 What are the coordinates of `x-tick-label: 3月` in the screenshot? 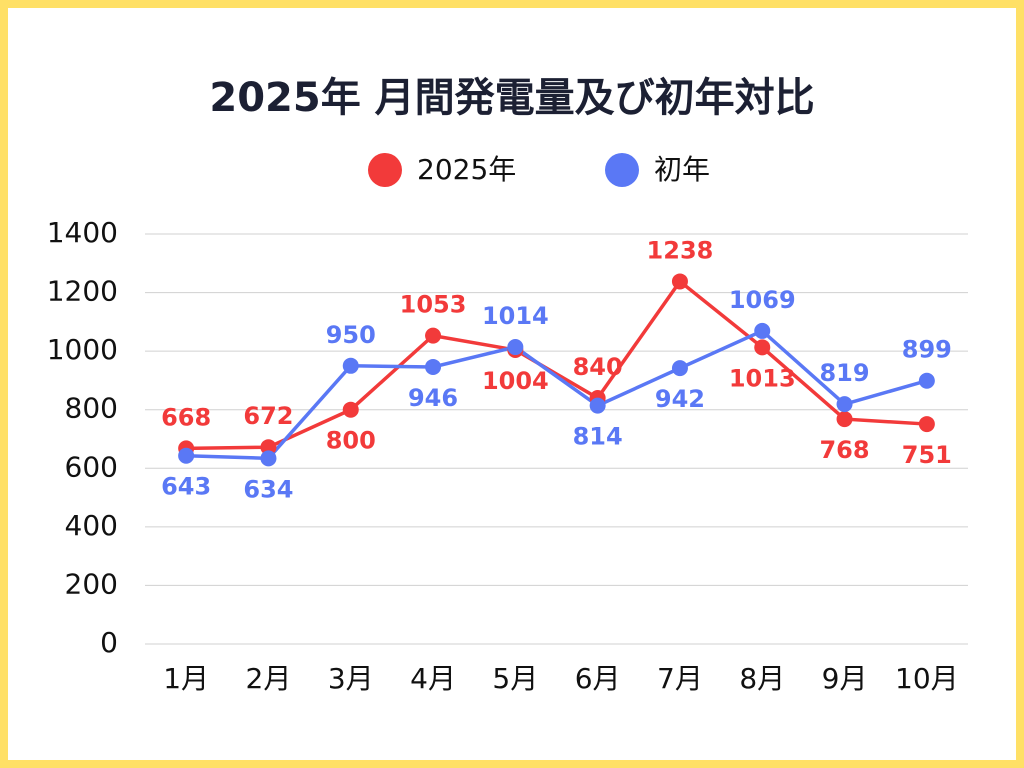 It's located at (351, 678).